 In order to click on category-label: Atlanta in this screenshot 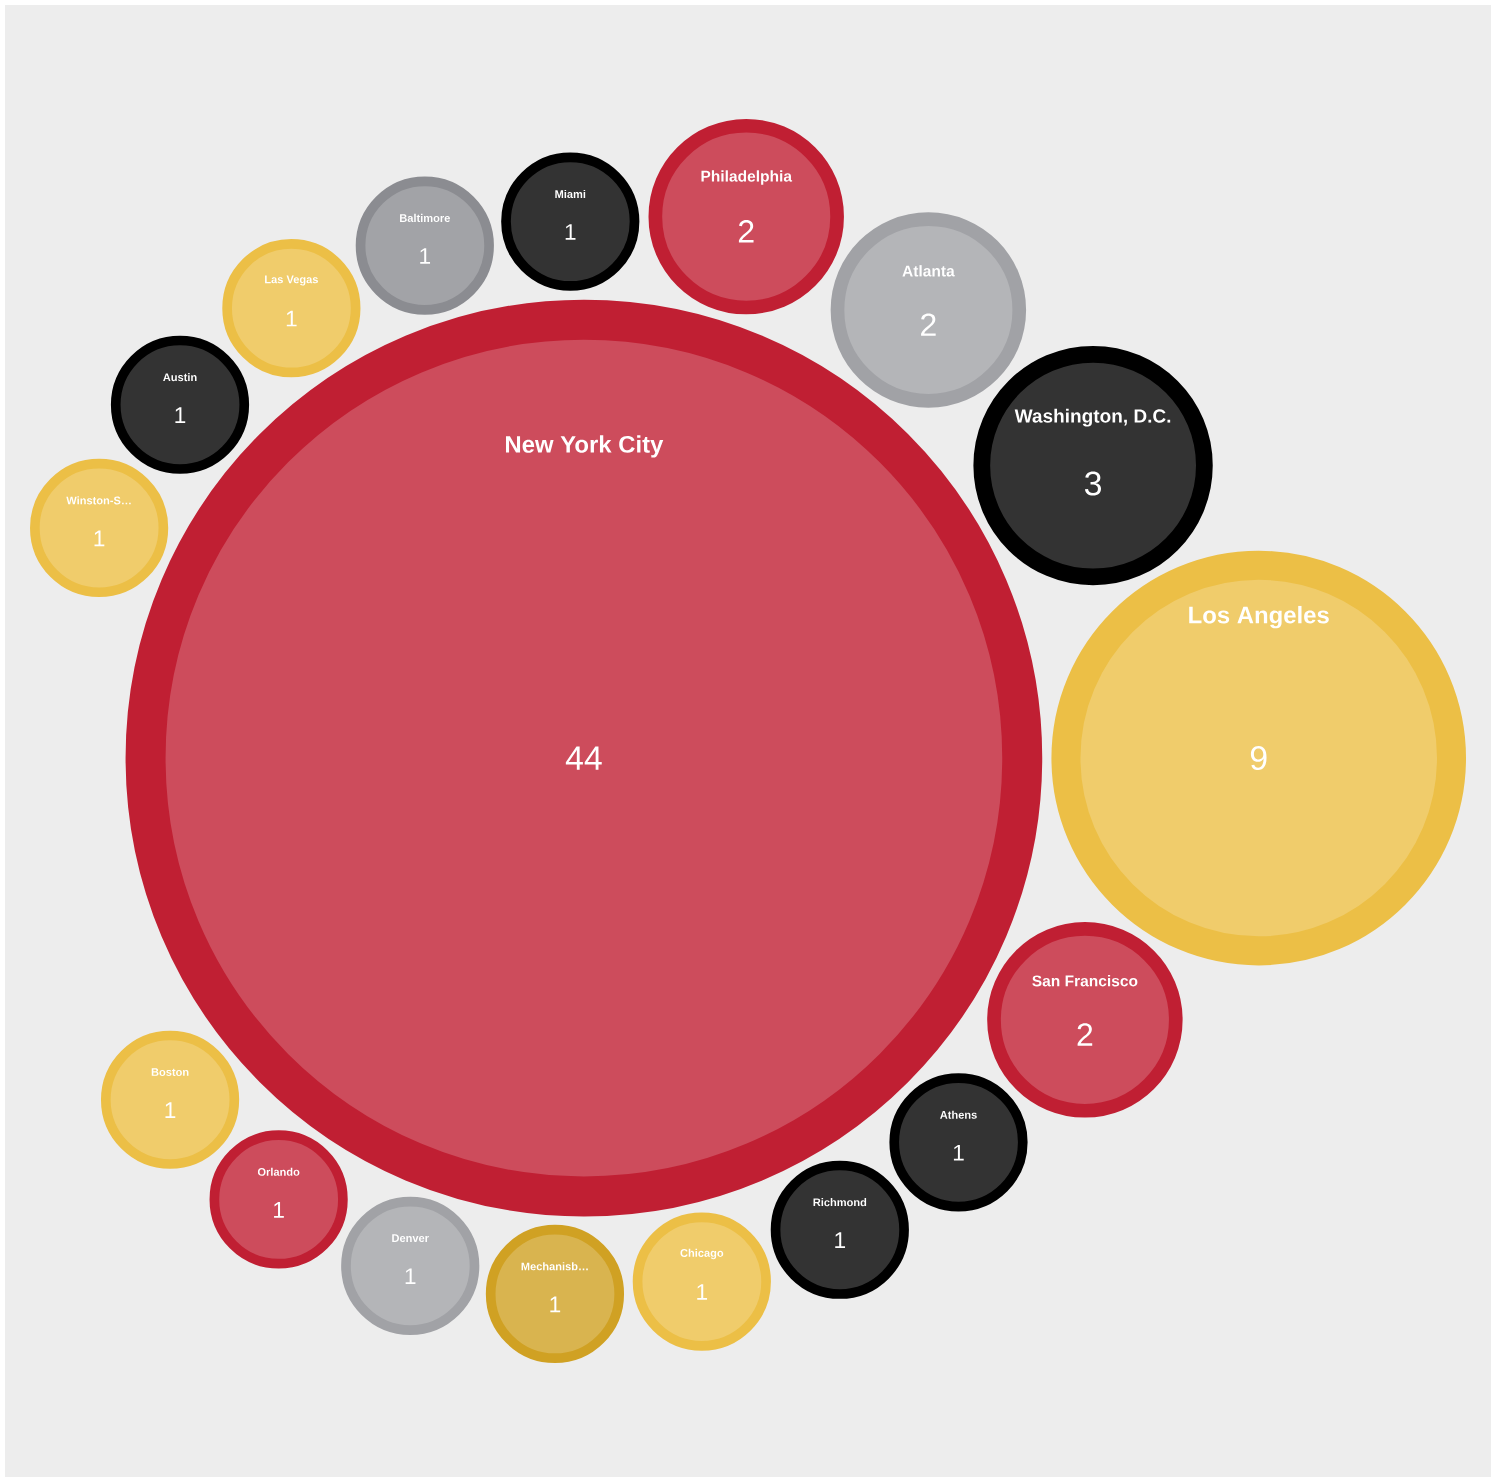, I will do `click(928, 271)`.